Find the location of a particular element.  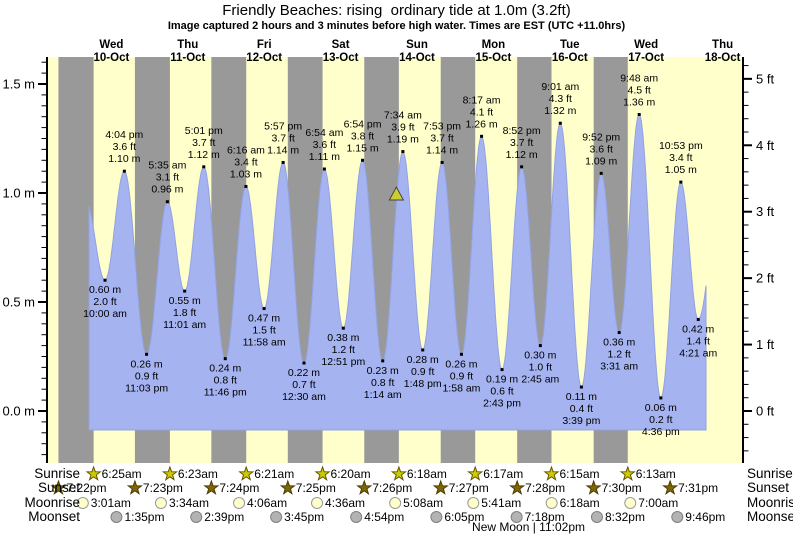

sunrise-time: 6:15am is located at coordinates (579, 474).